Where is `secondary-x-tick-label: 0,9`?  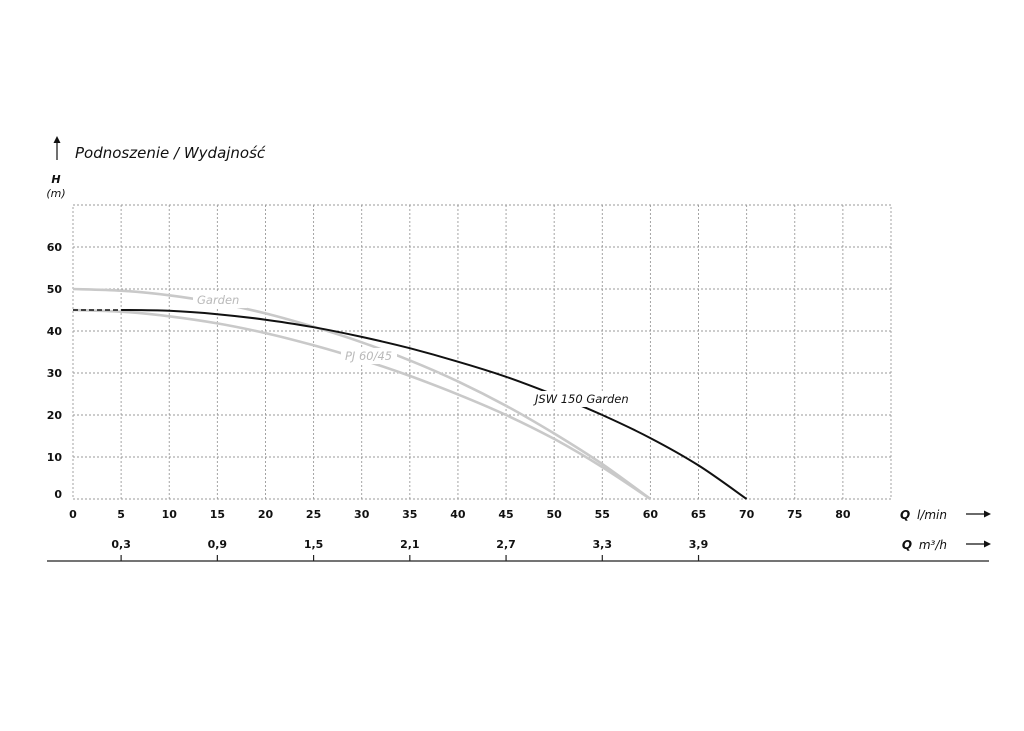
secondary-x-tick-label: 0,9 is located at coordinates (218, 544).